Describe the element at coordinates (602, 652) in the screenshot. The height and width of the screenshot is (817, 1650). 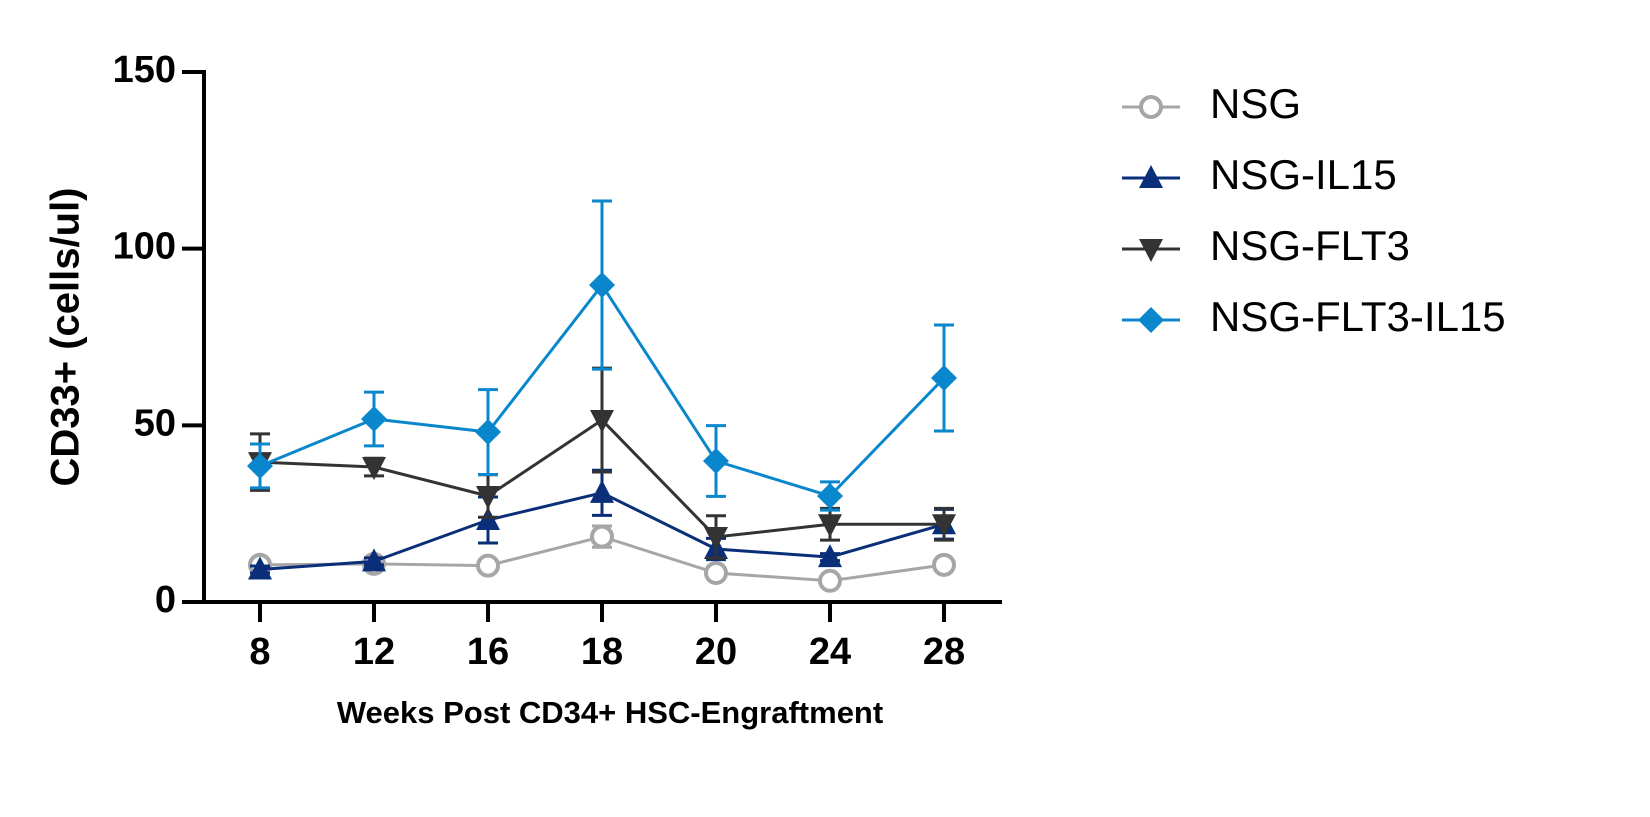
I see `x-tick-label: 18` at that location.